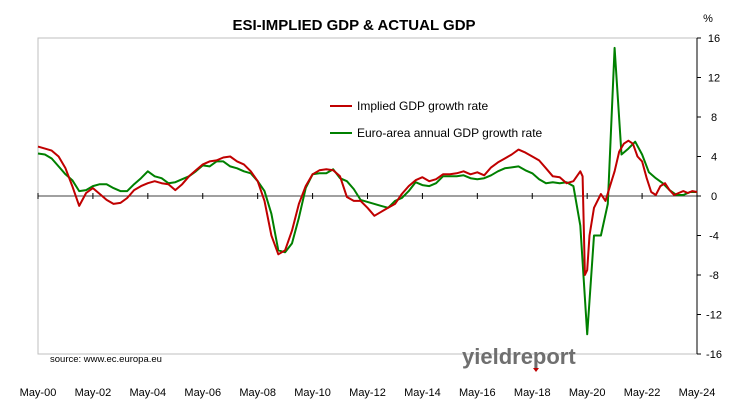  I want to click on y-tick-label: -4, so click(714, 237).